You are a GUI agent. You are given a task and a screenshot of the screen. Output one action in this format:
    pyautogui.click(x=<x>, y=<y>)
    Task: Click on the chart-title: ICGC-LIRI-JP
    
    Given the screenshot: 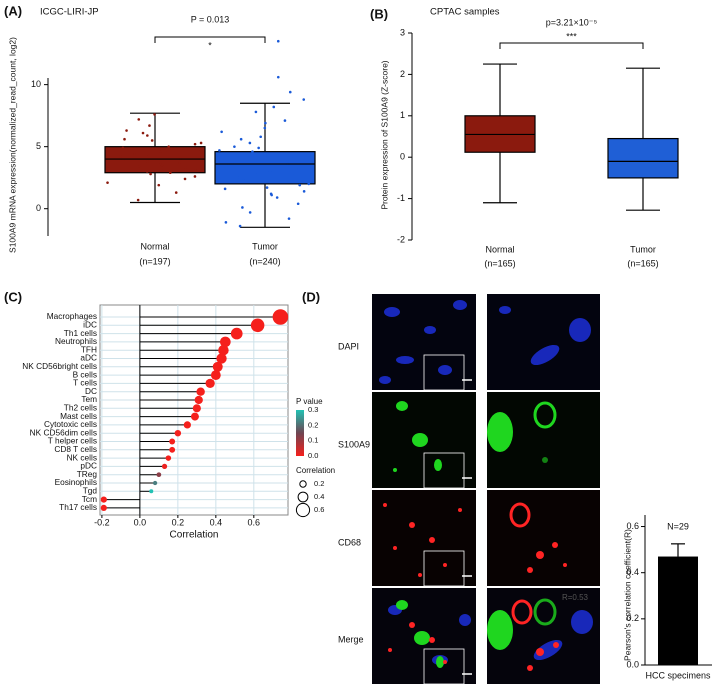 What is the action you would take?
    pyautogui.click(x=69, y=12)
    